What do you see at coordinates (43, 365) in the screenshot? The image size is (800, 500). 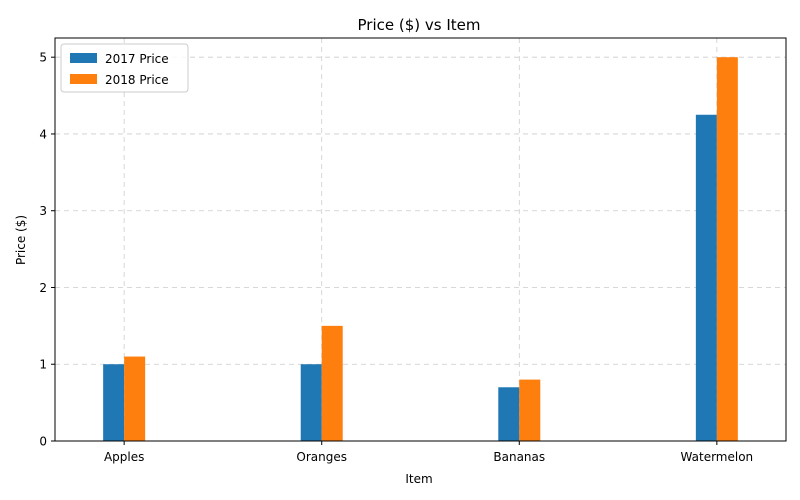 I see `y-tick-label: 1` at bounding box center [43, 365].